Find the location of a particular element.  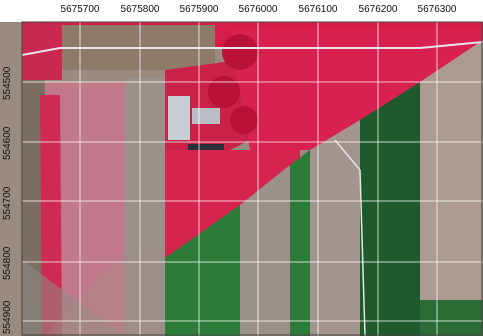

x-axis-label: 5676200 is located at coordinates (378, 9).